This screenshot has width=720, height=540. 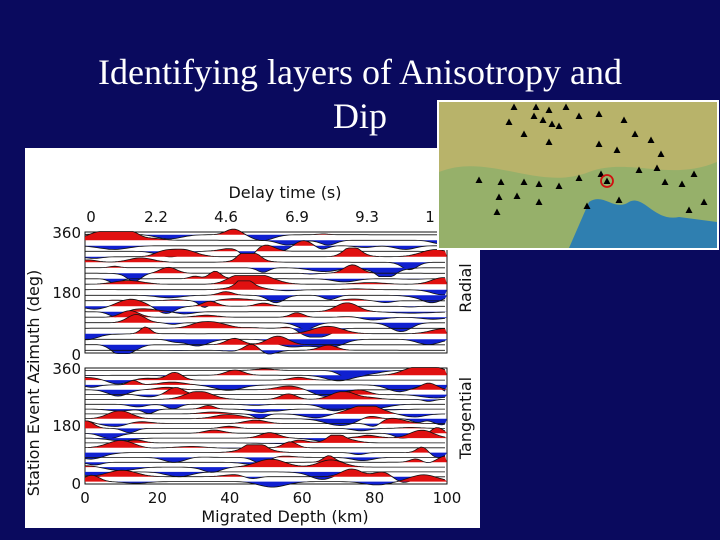 I want to click on bottom-axis-label: Migrated Depth (km), so click(x=284, y=516).